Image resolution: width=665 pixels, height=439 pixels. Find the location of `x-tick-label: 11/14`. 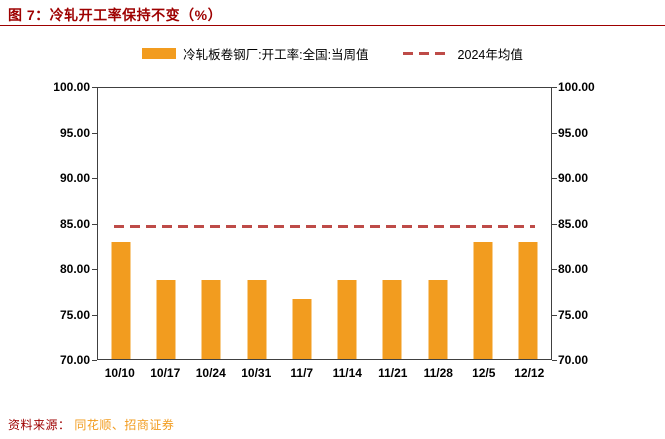

x-tick-label: 11/14 is located at coordinates (347, 373).